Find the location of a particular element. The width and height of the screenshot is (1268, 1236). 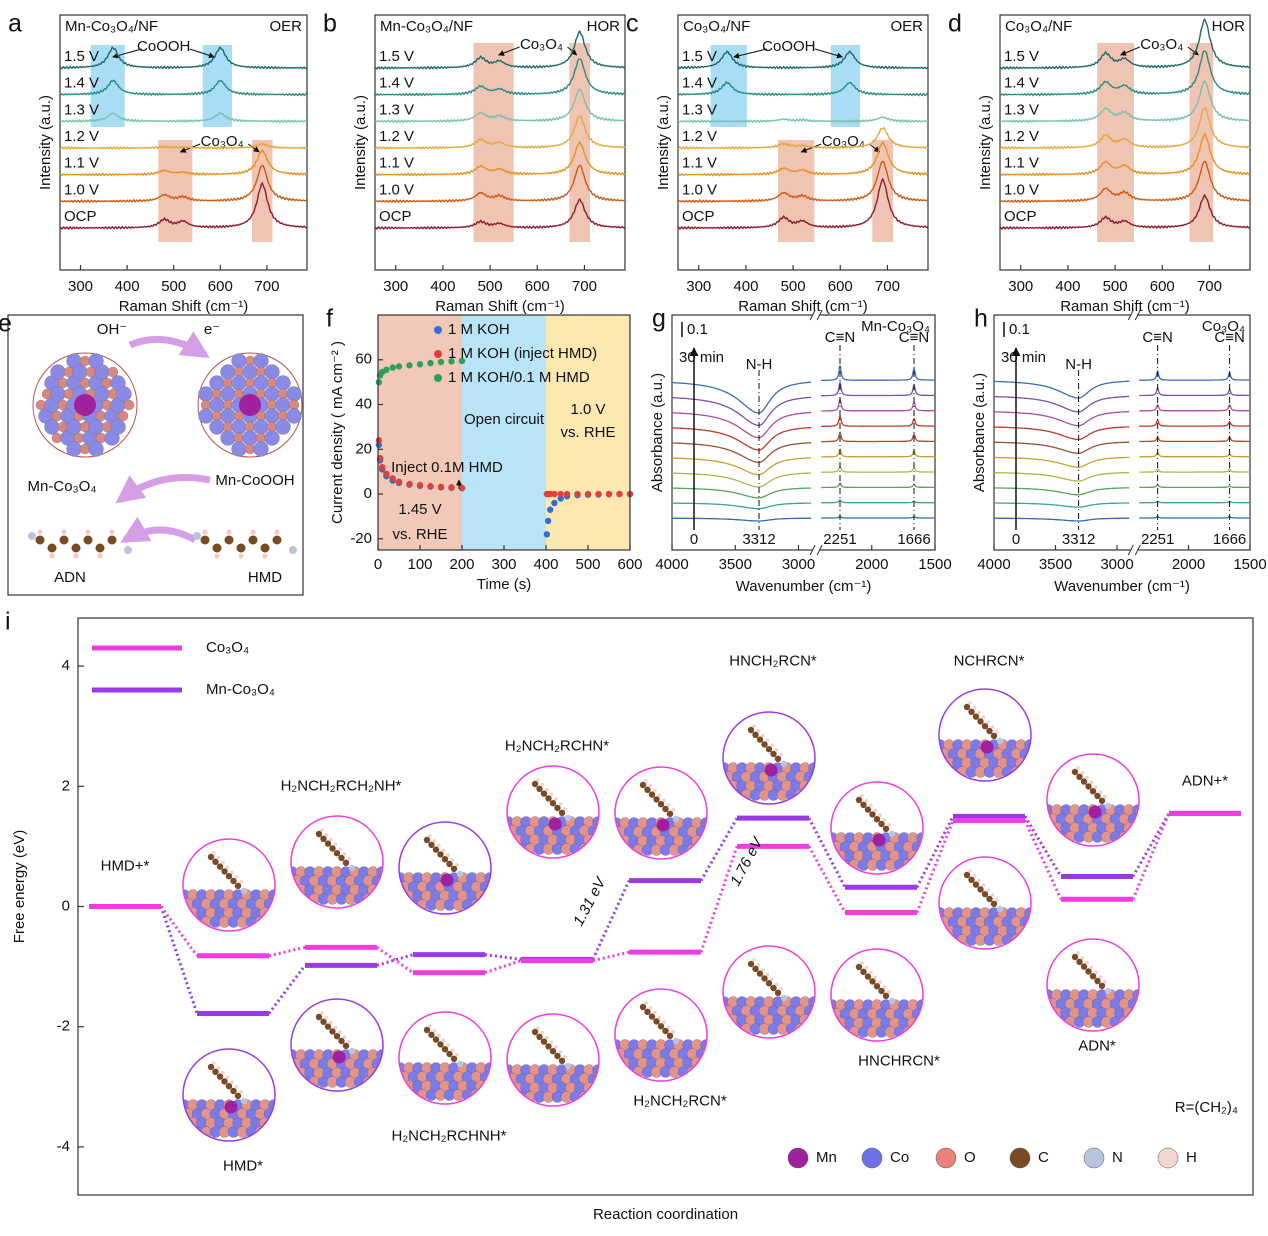

x-axis-title: Raman Shift (cm⁻¹) is located at coordinates (500, 306).